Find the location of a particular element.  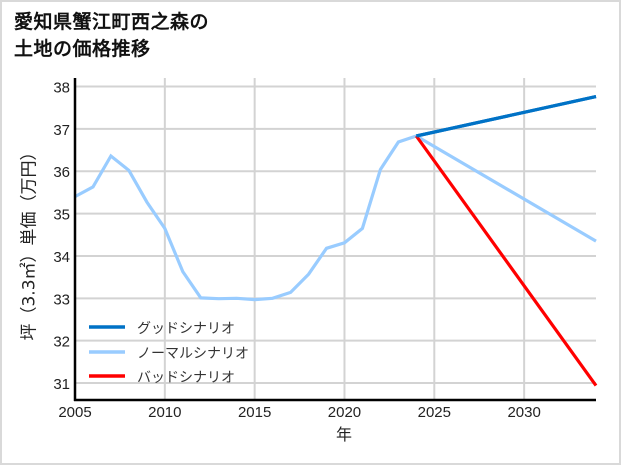

x-tick-label: 2025 is located at coordinates (434, 412).